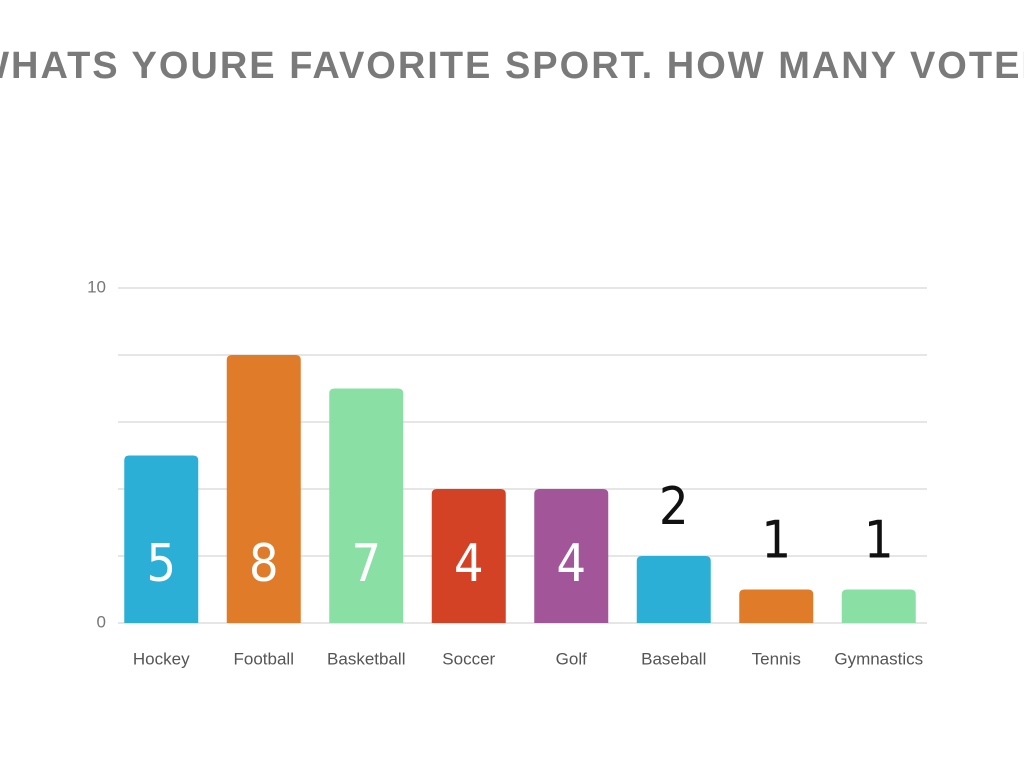 The height and width of the screenshot is (768, 1024). What do you see at coordinates (366, 658) in the screenshot?
I see `x-tick-label: Basketball` at bounding box center [366, 658].